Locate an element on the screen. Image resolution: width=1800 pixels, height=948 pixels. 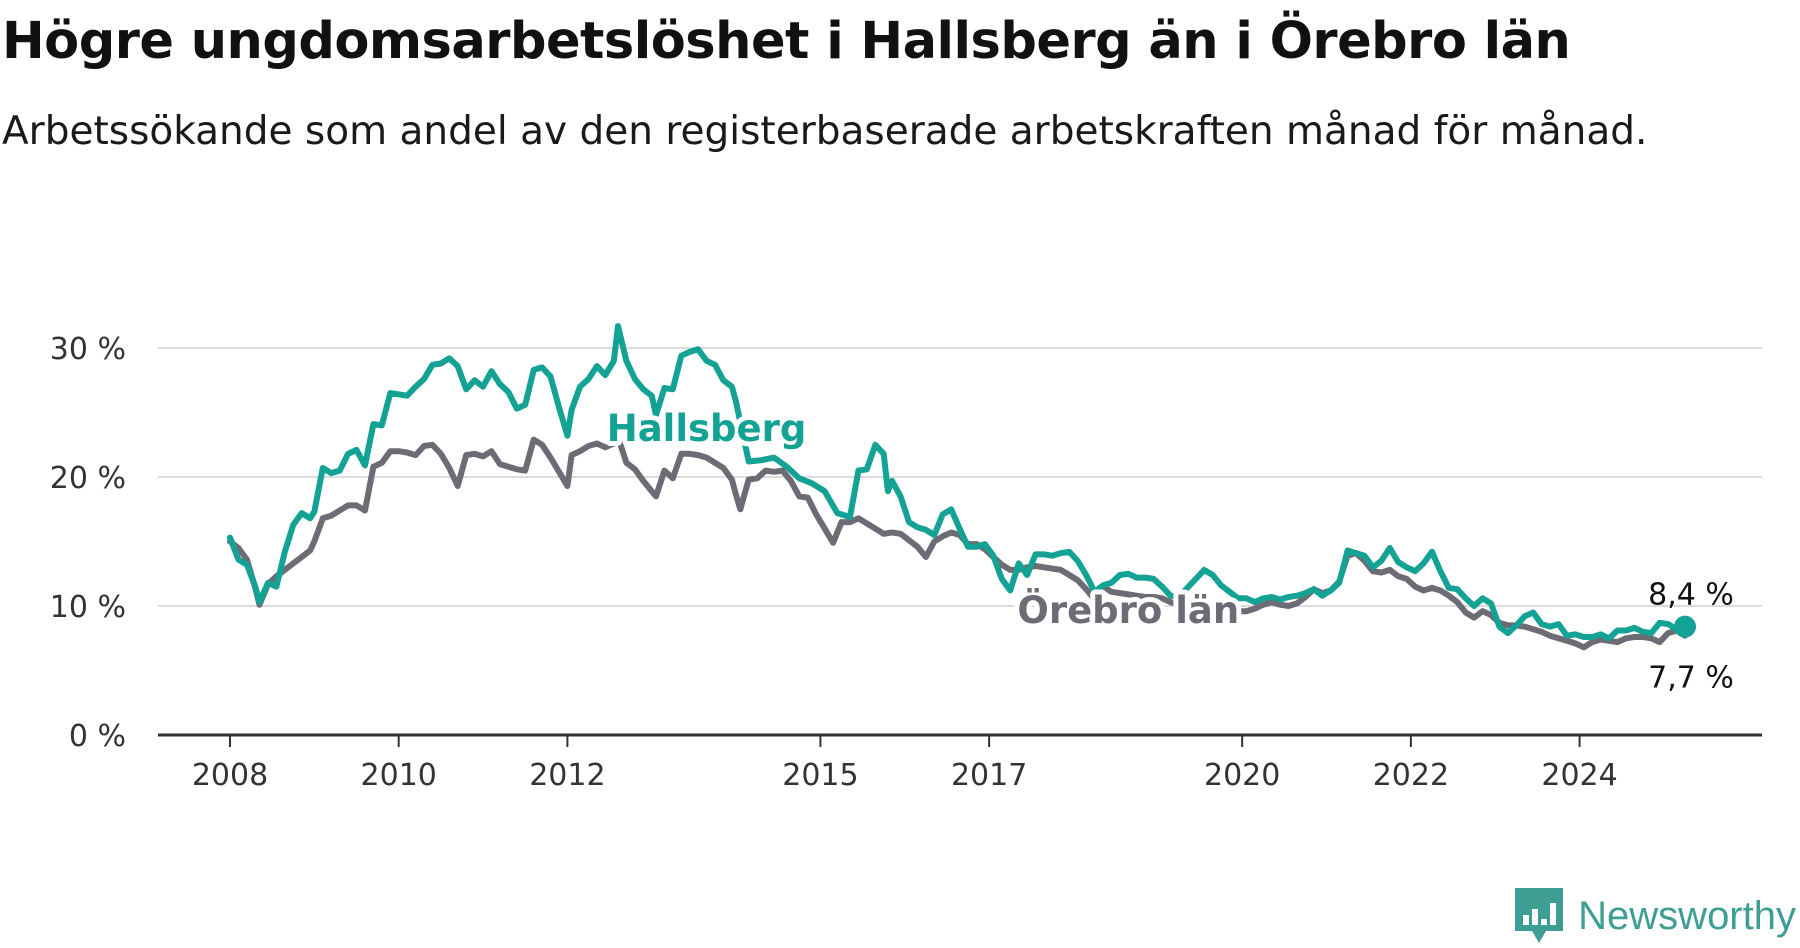
x-tick-label: 2015 is located at coordinates (820, 775).